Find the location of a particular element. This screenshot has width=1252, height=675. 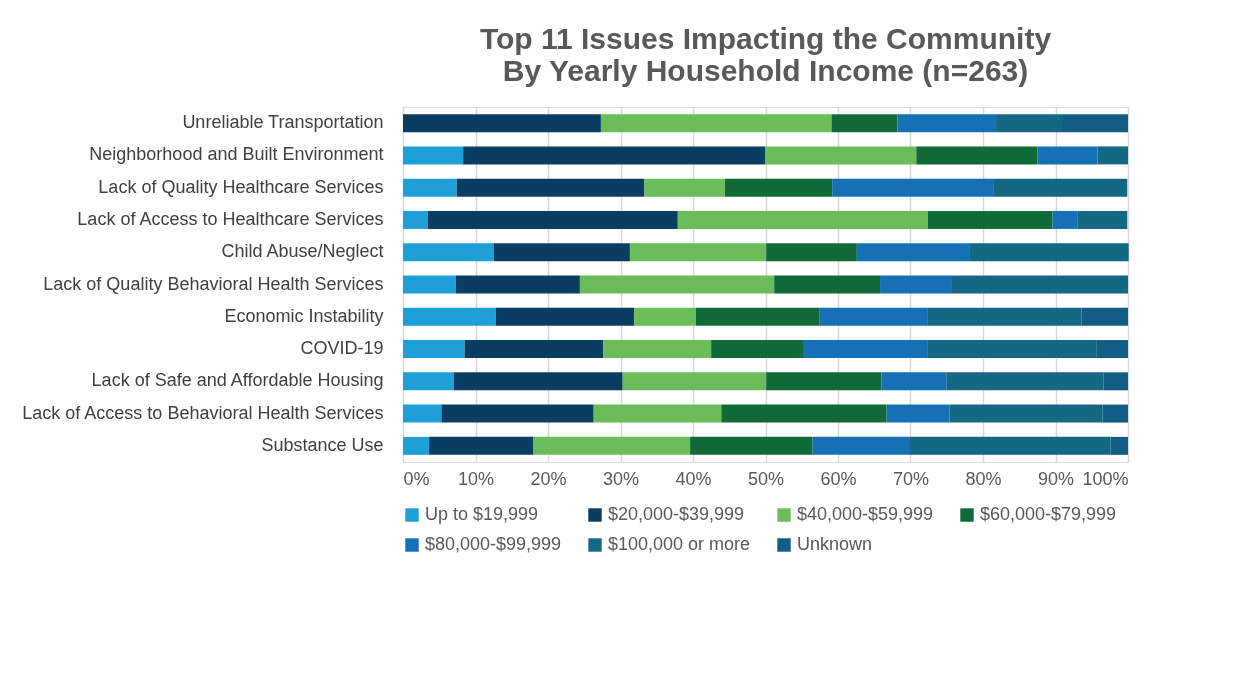

legend-label: $40,000-$59,999 is located at coordinates (865, 514).